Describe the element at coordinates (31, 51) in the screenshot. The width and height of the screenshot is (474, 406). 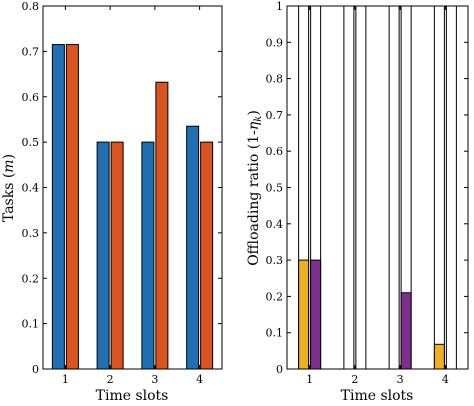
I see `tasks-y-tick-label: 0.7` at that location.